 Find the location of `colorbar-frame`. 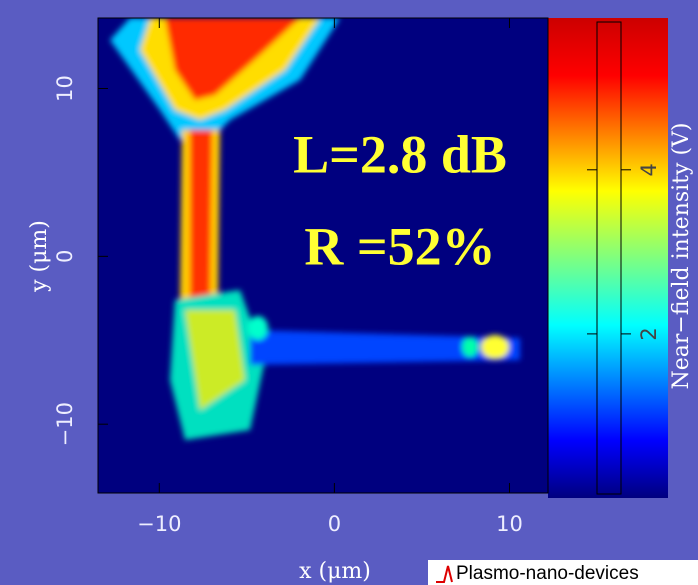

colorbar-frame is located at coordinates (609, 258).